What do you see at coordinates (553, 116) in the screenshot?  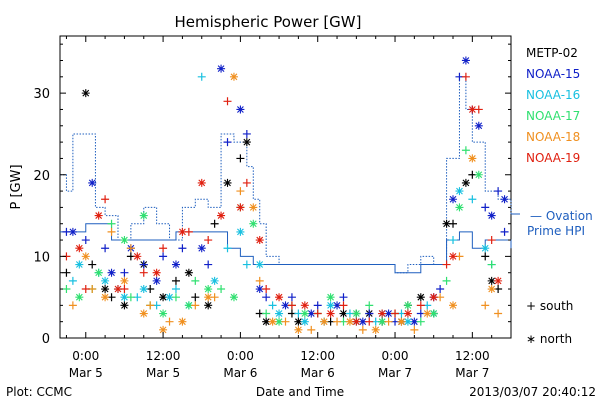 I see `legend-item-noaa-17: NOAA-17` at bounding box center [553, 116].